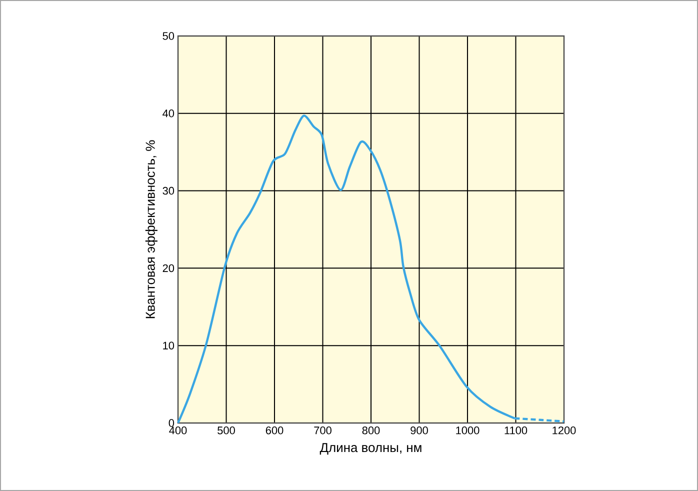 The height and width of the screenshot is (491, 698). What do you see at coordinates (168, 36) in the screenshot?
I see `y-tick-label: 50` at bounding box center [168, 36].